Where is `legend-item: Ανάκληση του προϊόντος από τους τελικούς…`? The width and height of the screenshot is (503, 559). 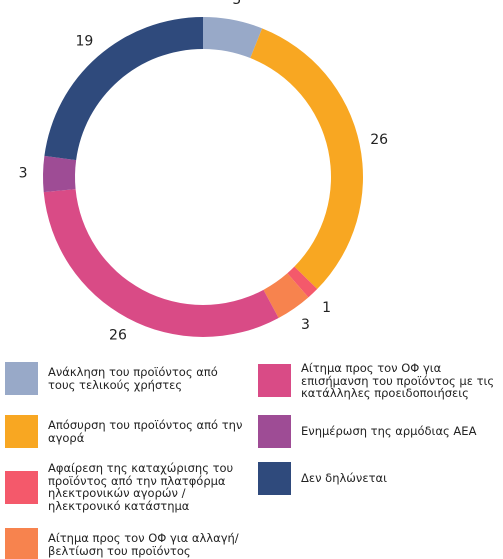 legend-item: Ανάκληση του προϊόντος από τους τελικούς… is located at coordinates (126, 378).